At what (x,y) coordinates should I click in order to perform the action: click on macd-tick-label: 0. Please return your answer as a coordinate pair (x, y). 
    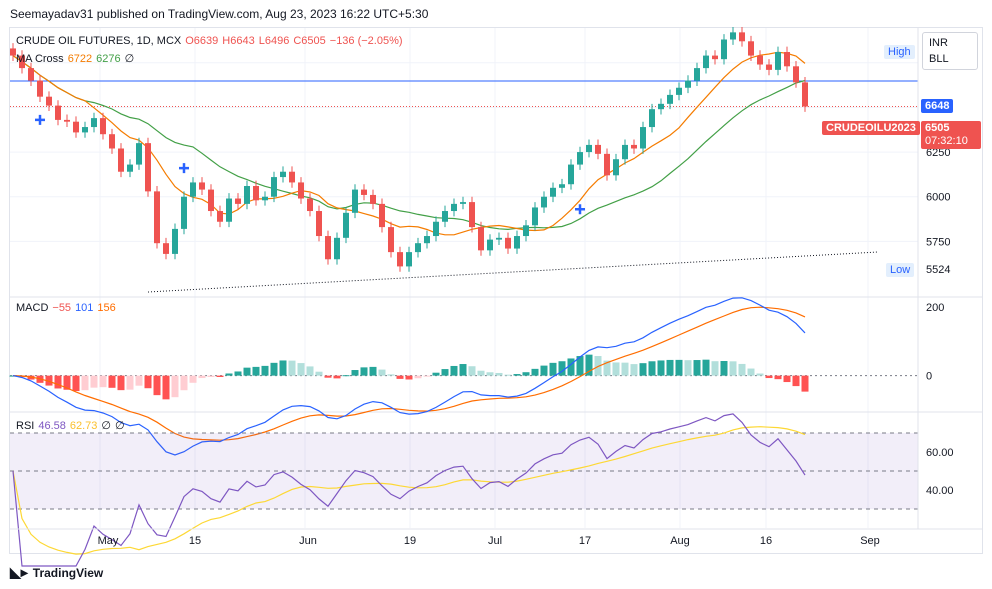
    Looking at the image, I should click on (929, 377).